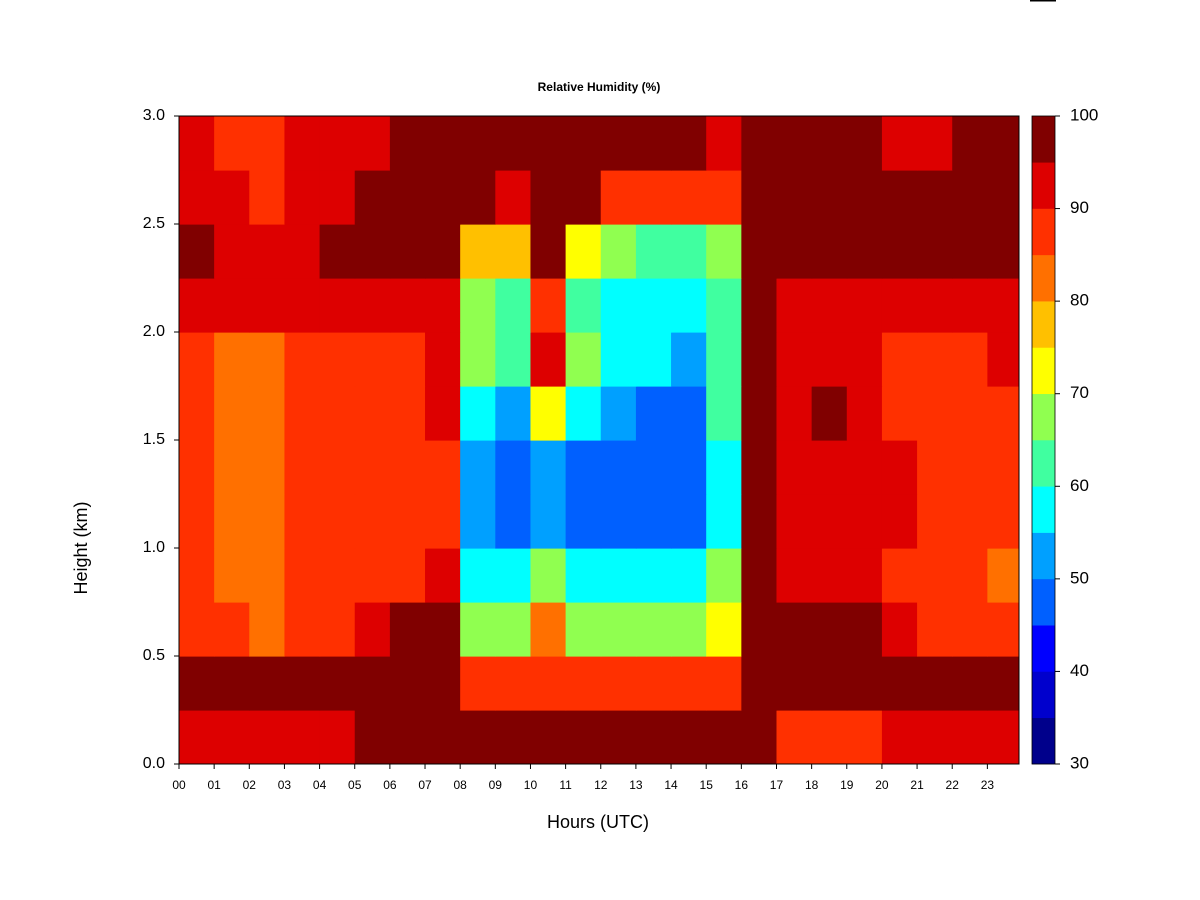 This screenshot has width=1200, height=900. What do you see at coordinates (531, 785) in the screenshot?
I see `x-tick-label: 10` at bounding box center [531, 785].